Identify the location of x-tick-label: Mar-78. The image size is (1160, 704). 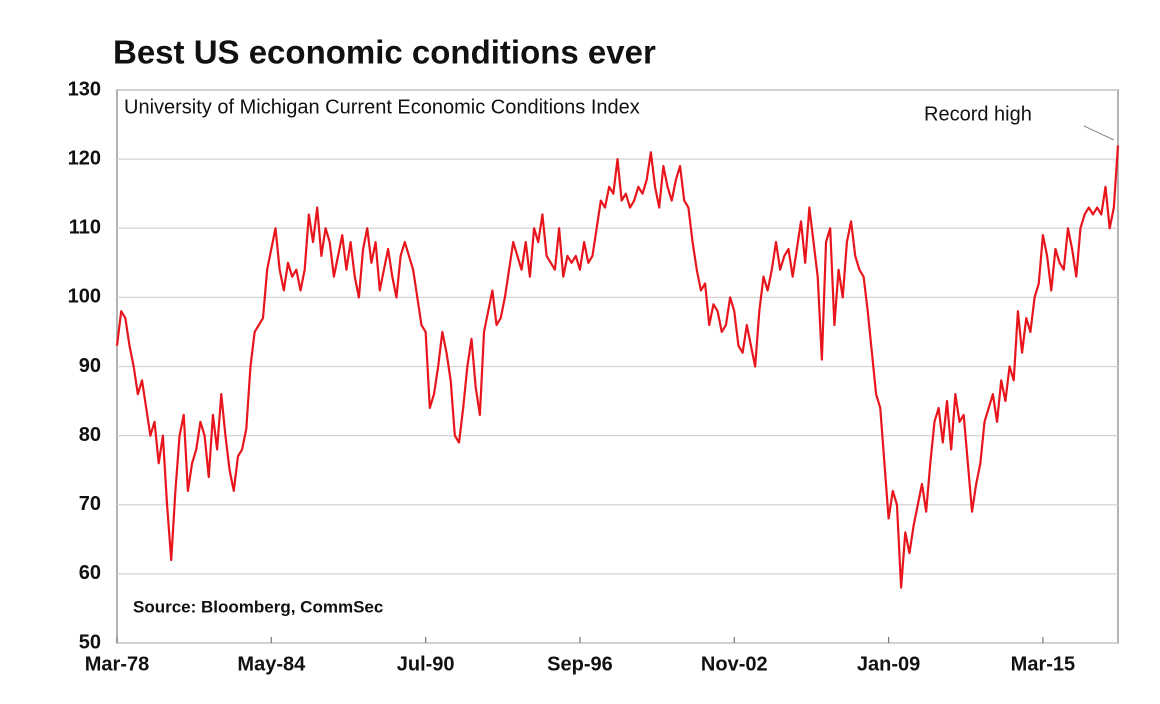
(117, 664).